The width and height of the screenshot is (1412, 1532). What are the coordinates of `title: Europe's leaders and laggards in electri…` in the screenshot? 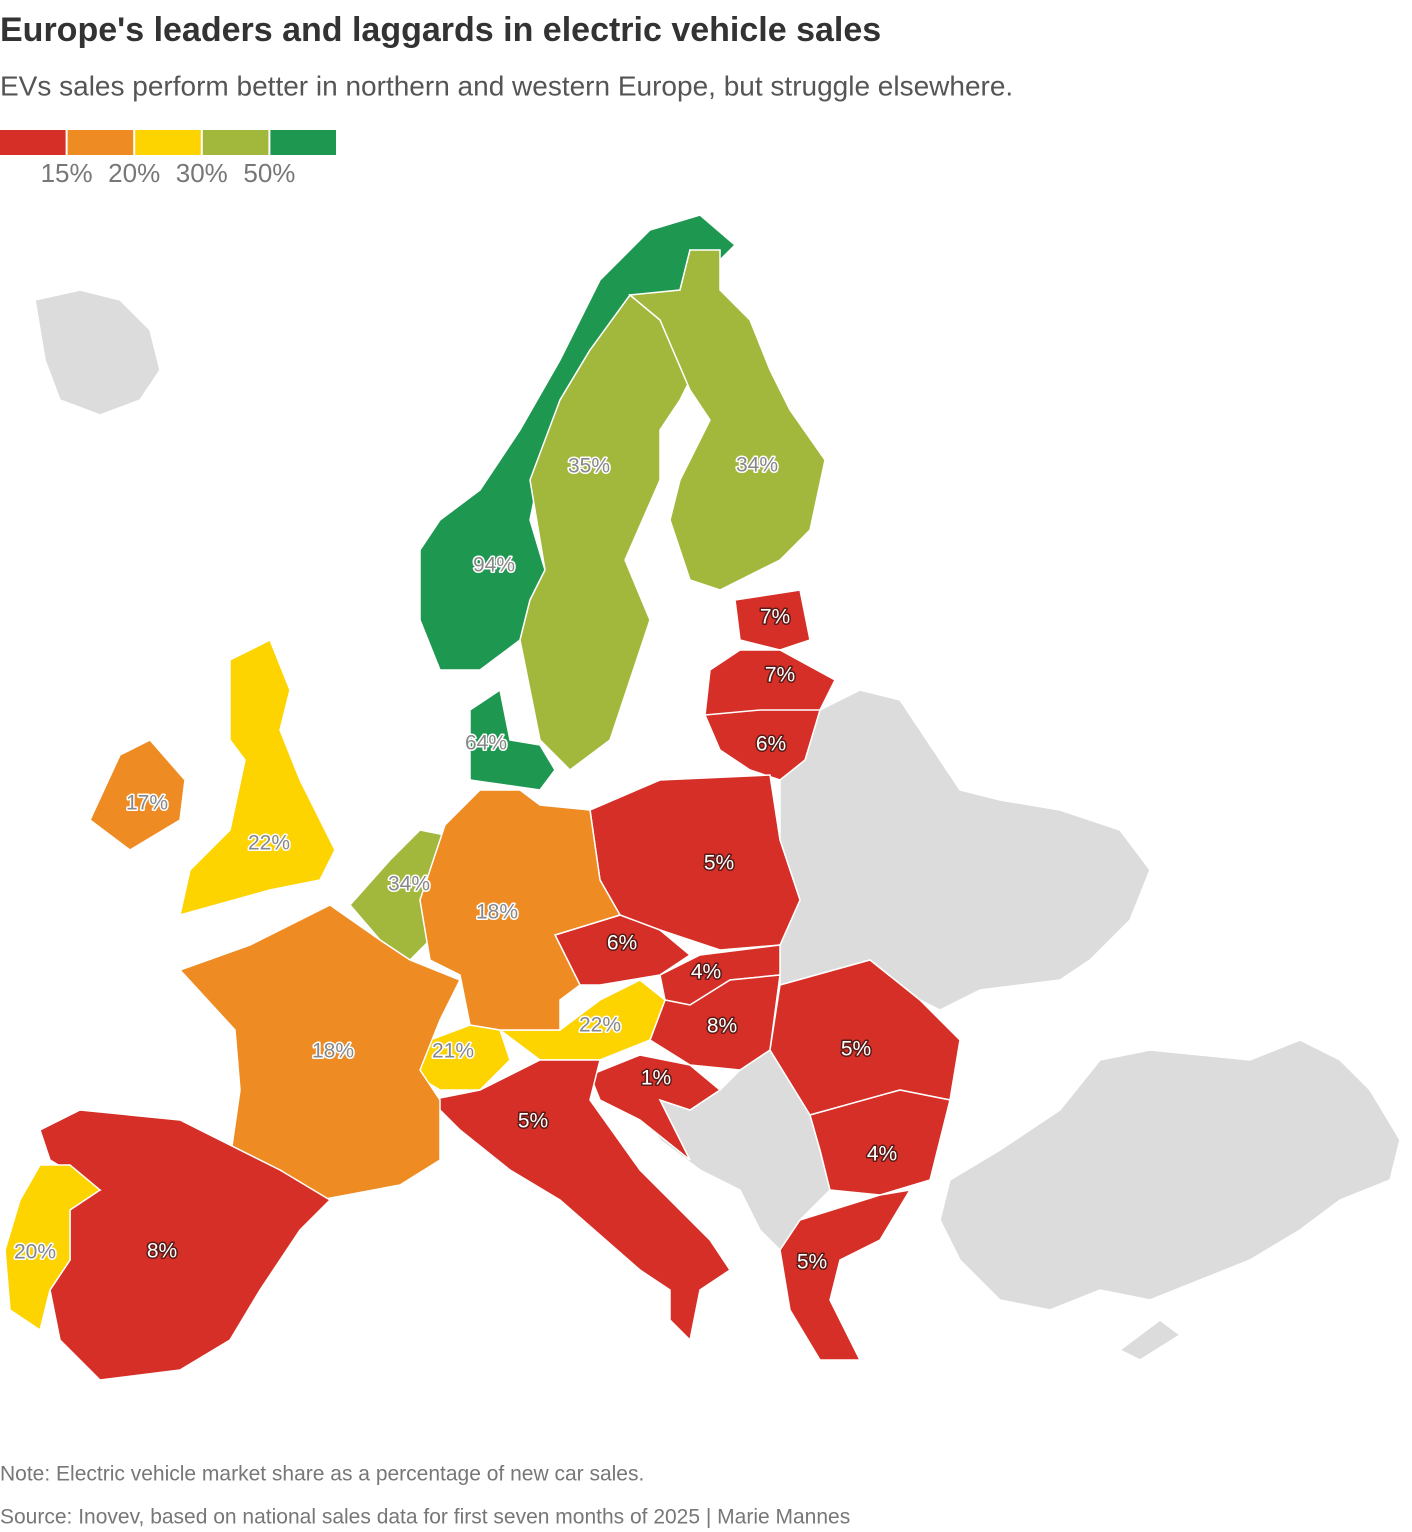 It's located at (440, 30).